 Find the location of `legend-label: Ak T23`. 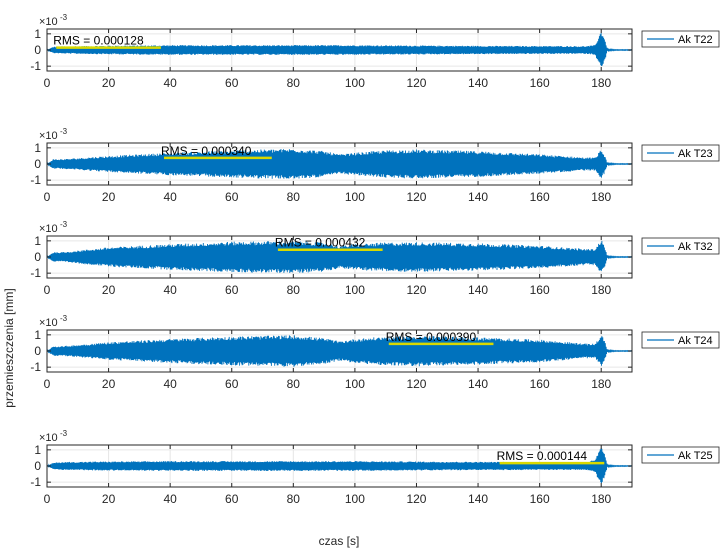

legend-label: Ak T23 is located at coordinates (695, 154).